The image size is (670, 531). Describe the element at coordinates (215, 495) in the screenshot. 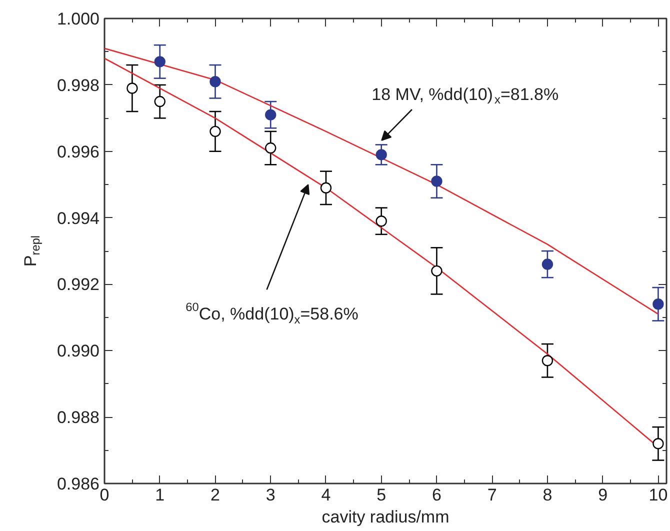

I see `x-tick-label: 2` at that location.